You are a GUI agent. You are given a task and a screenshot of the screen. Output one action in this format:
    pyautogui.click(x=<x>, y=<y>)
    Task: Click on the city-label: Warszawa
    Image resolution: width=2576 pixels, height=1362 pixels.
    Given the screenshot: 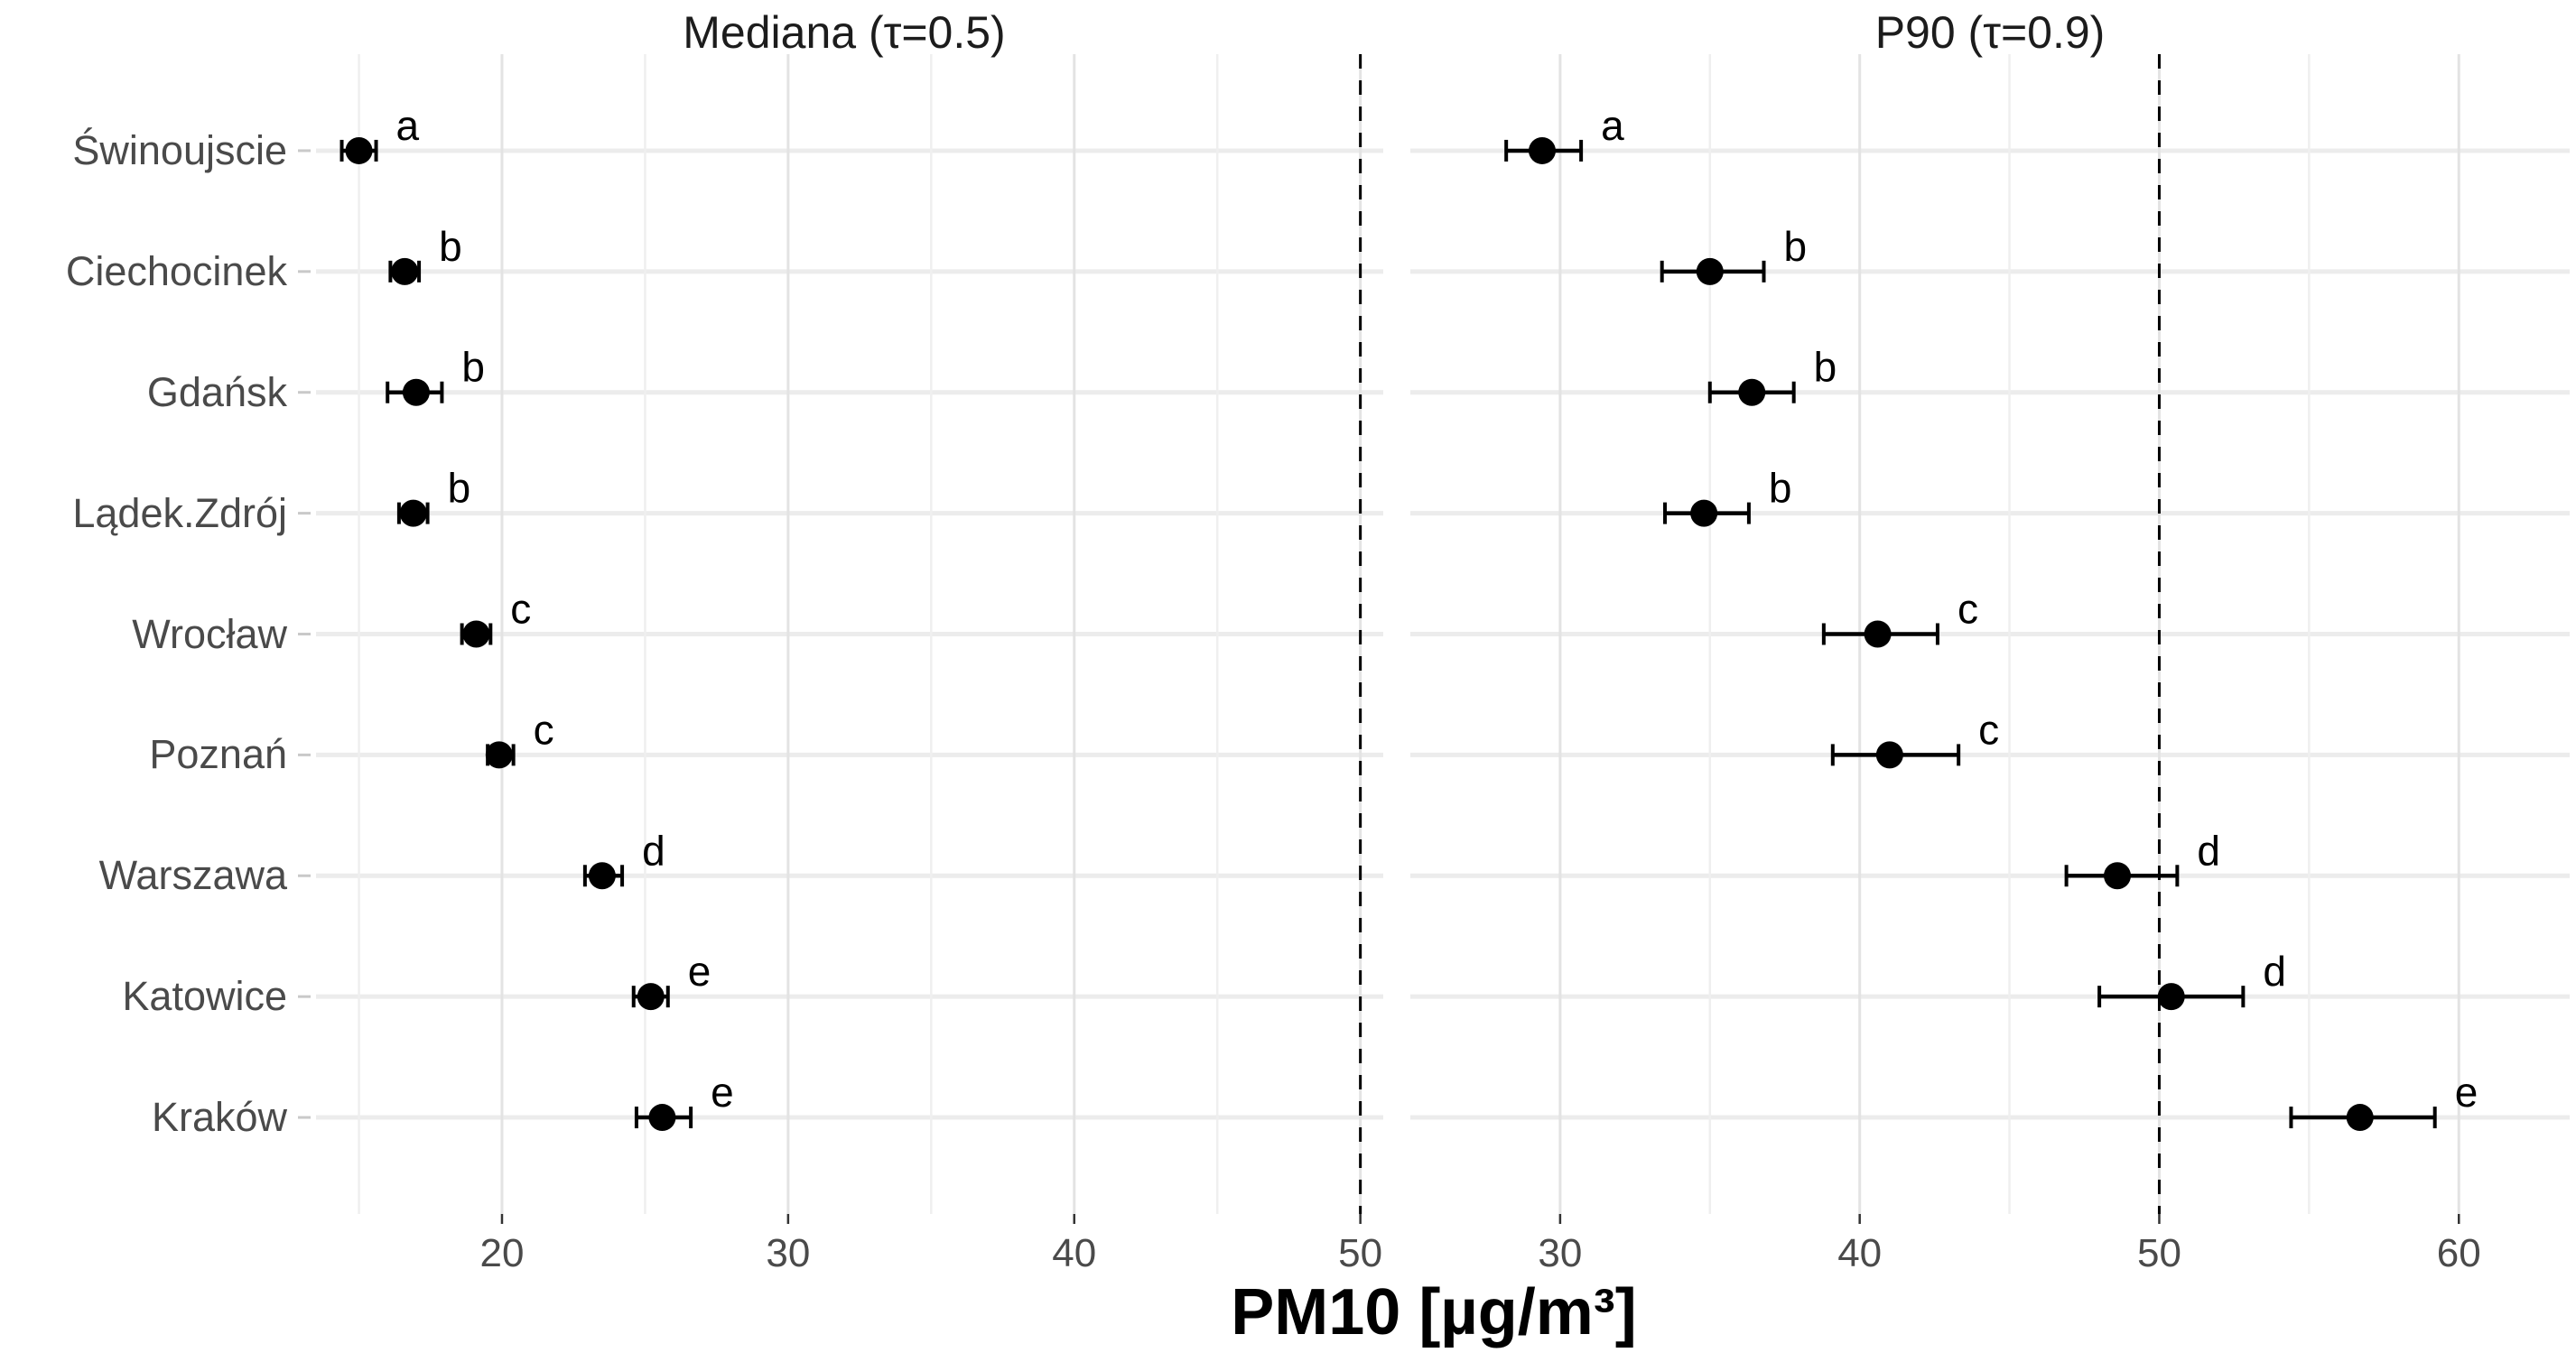 What is the action you would take?
    pyautogui.click(x=192, y=876)
    